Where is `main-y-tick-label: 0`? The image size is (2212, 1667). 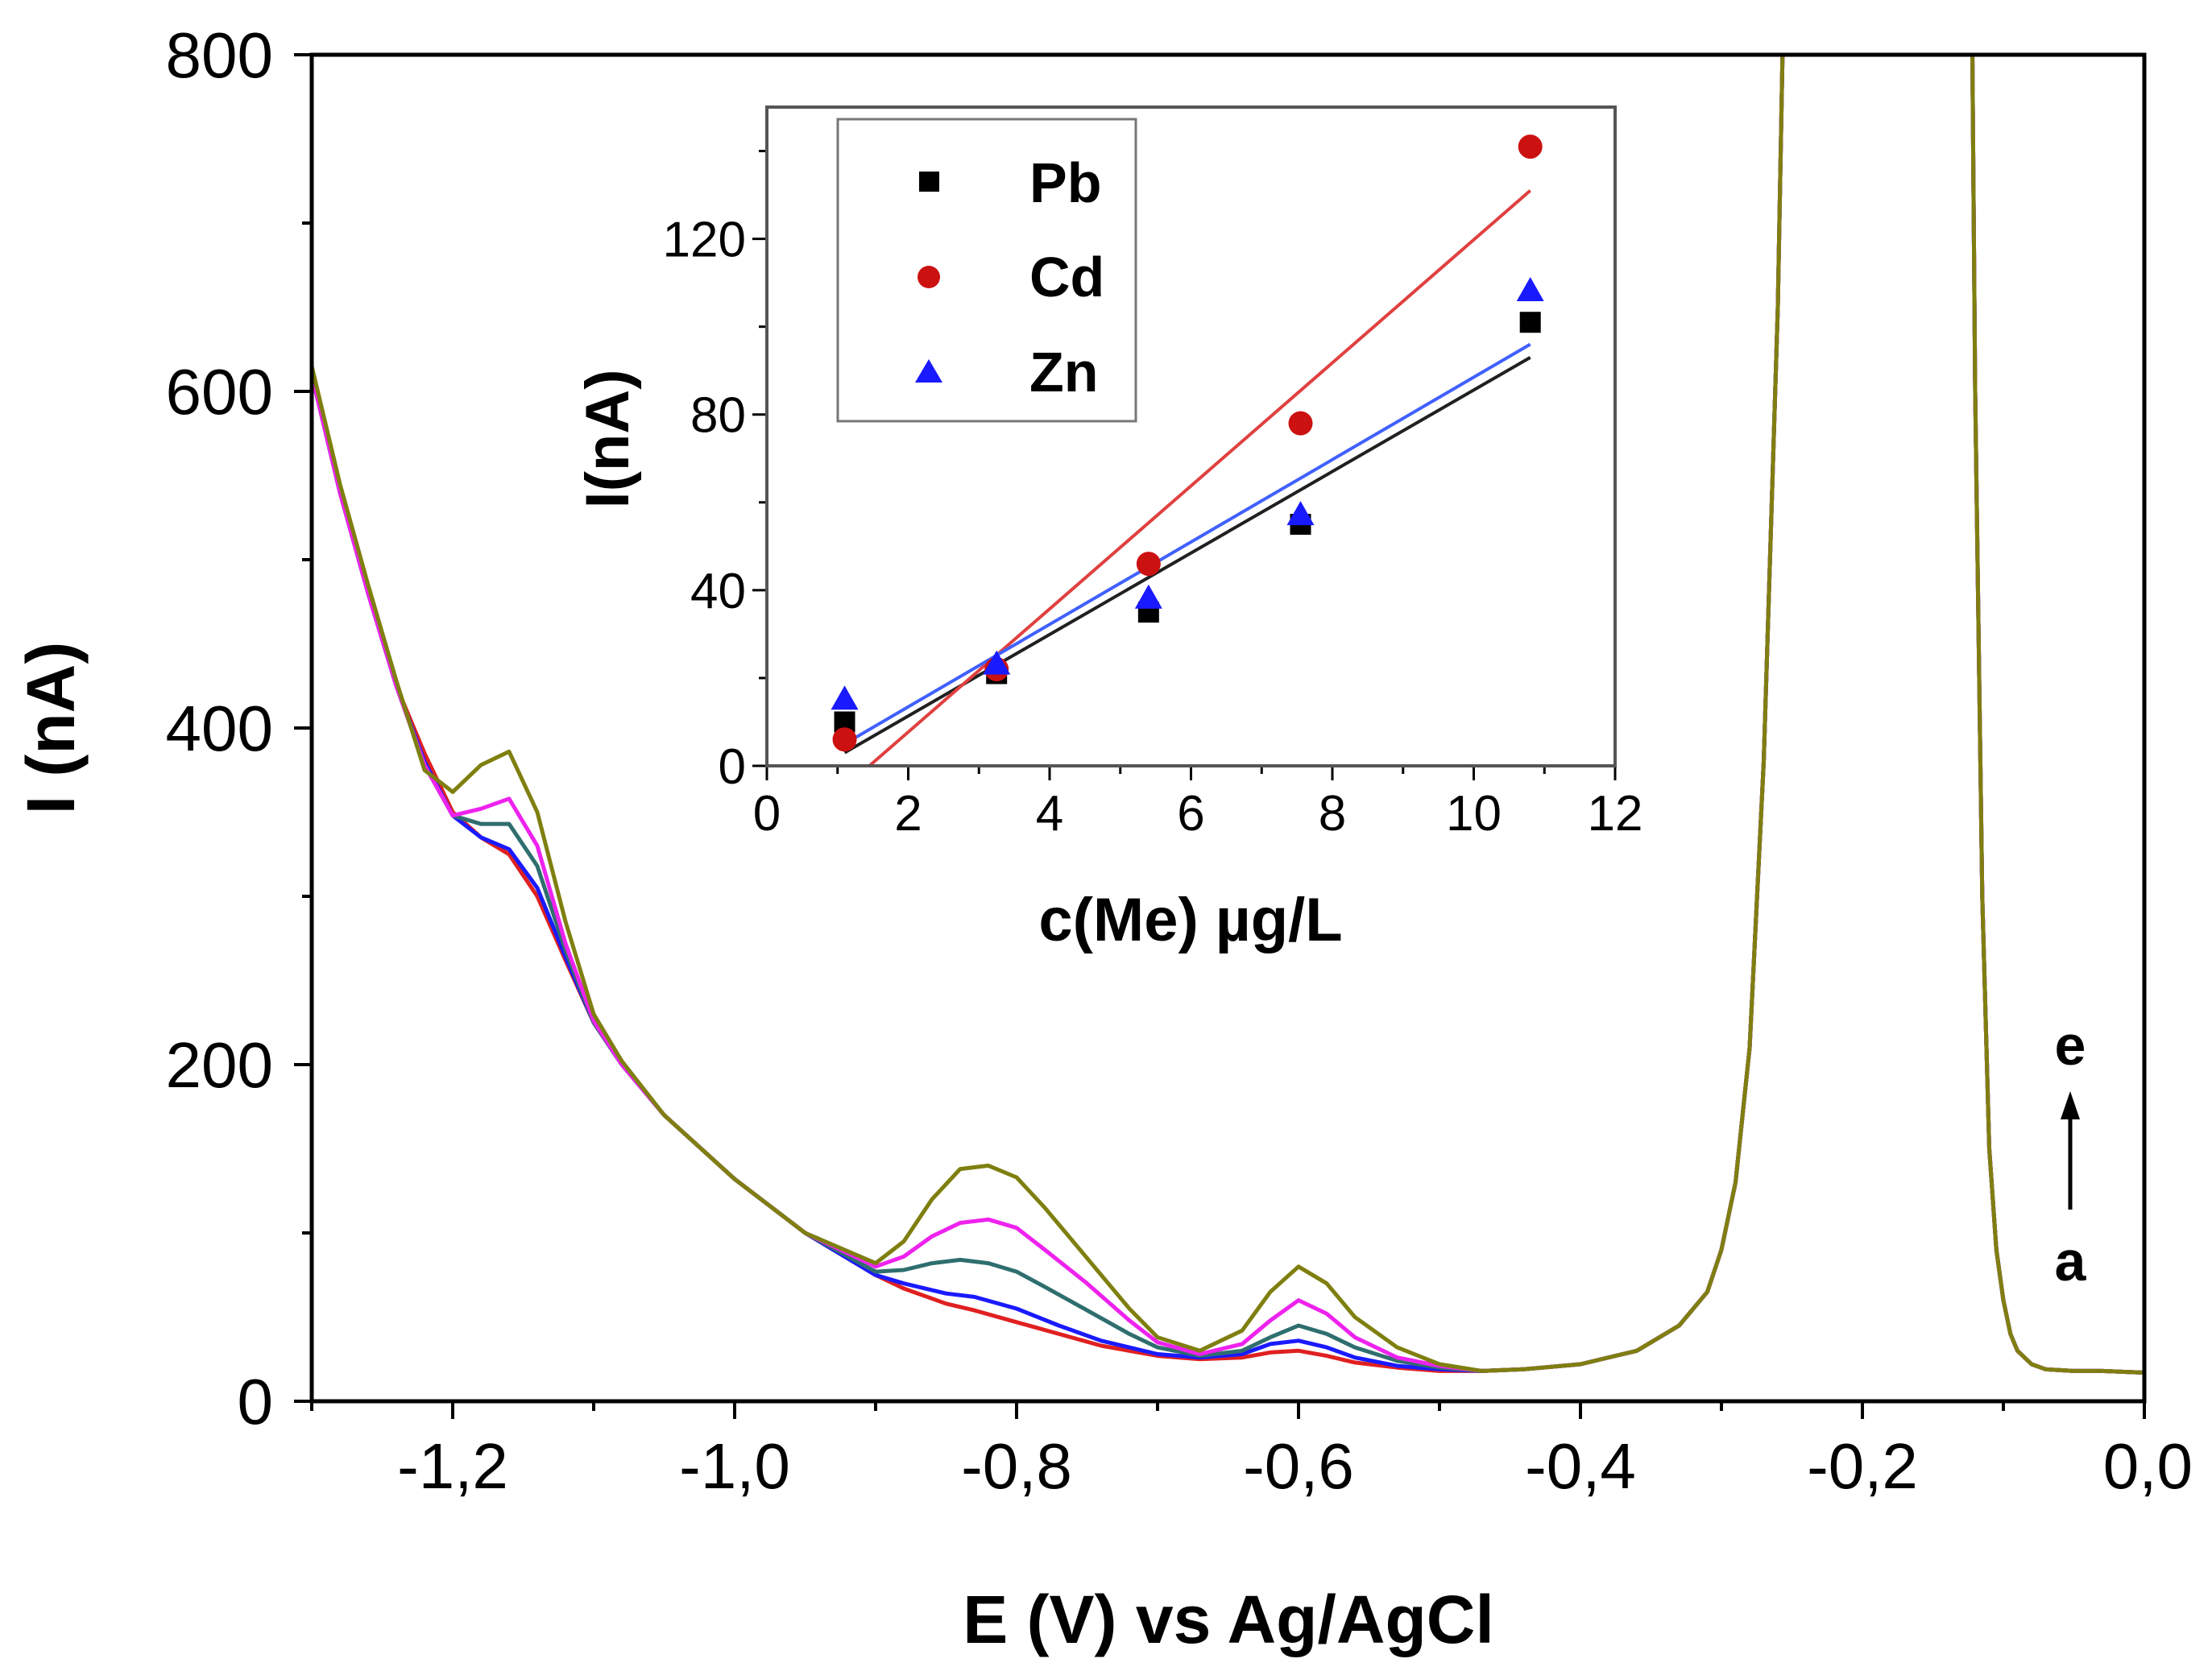 main-y-tick-label: 0 is located at coordinates (256, 1401).